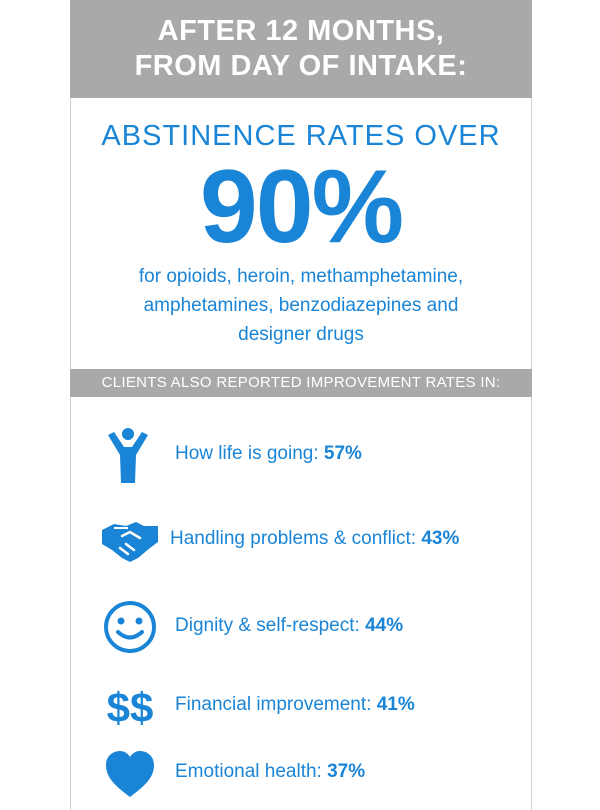  I want to click on abstinence-detail-line-3: designer drugs, so click(301, 334).